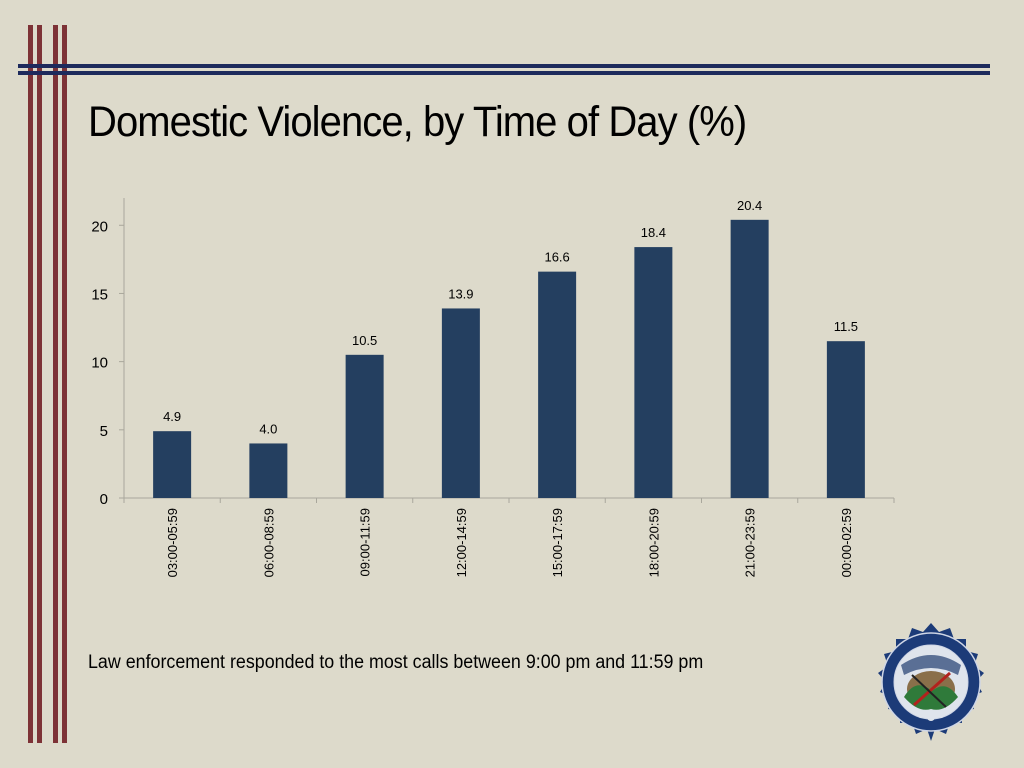 This screenshot has width=1024, height=768. Describe the element at coordinates (268, 428) in the screenshot. I see `data-label: 4.0` at that location.